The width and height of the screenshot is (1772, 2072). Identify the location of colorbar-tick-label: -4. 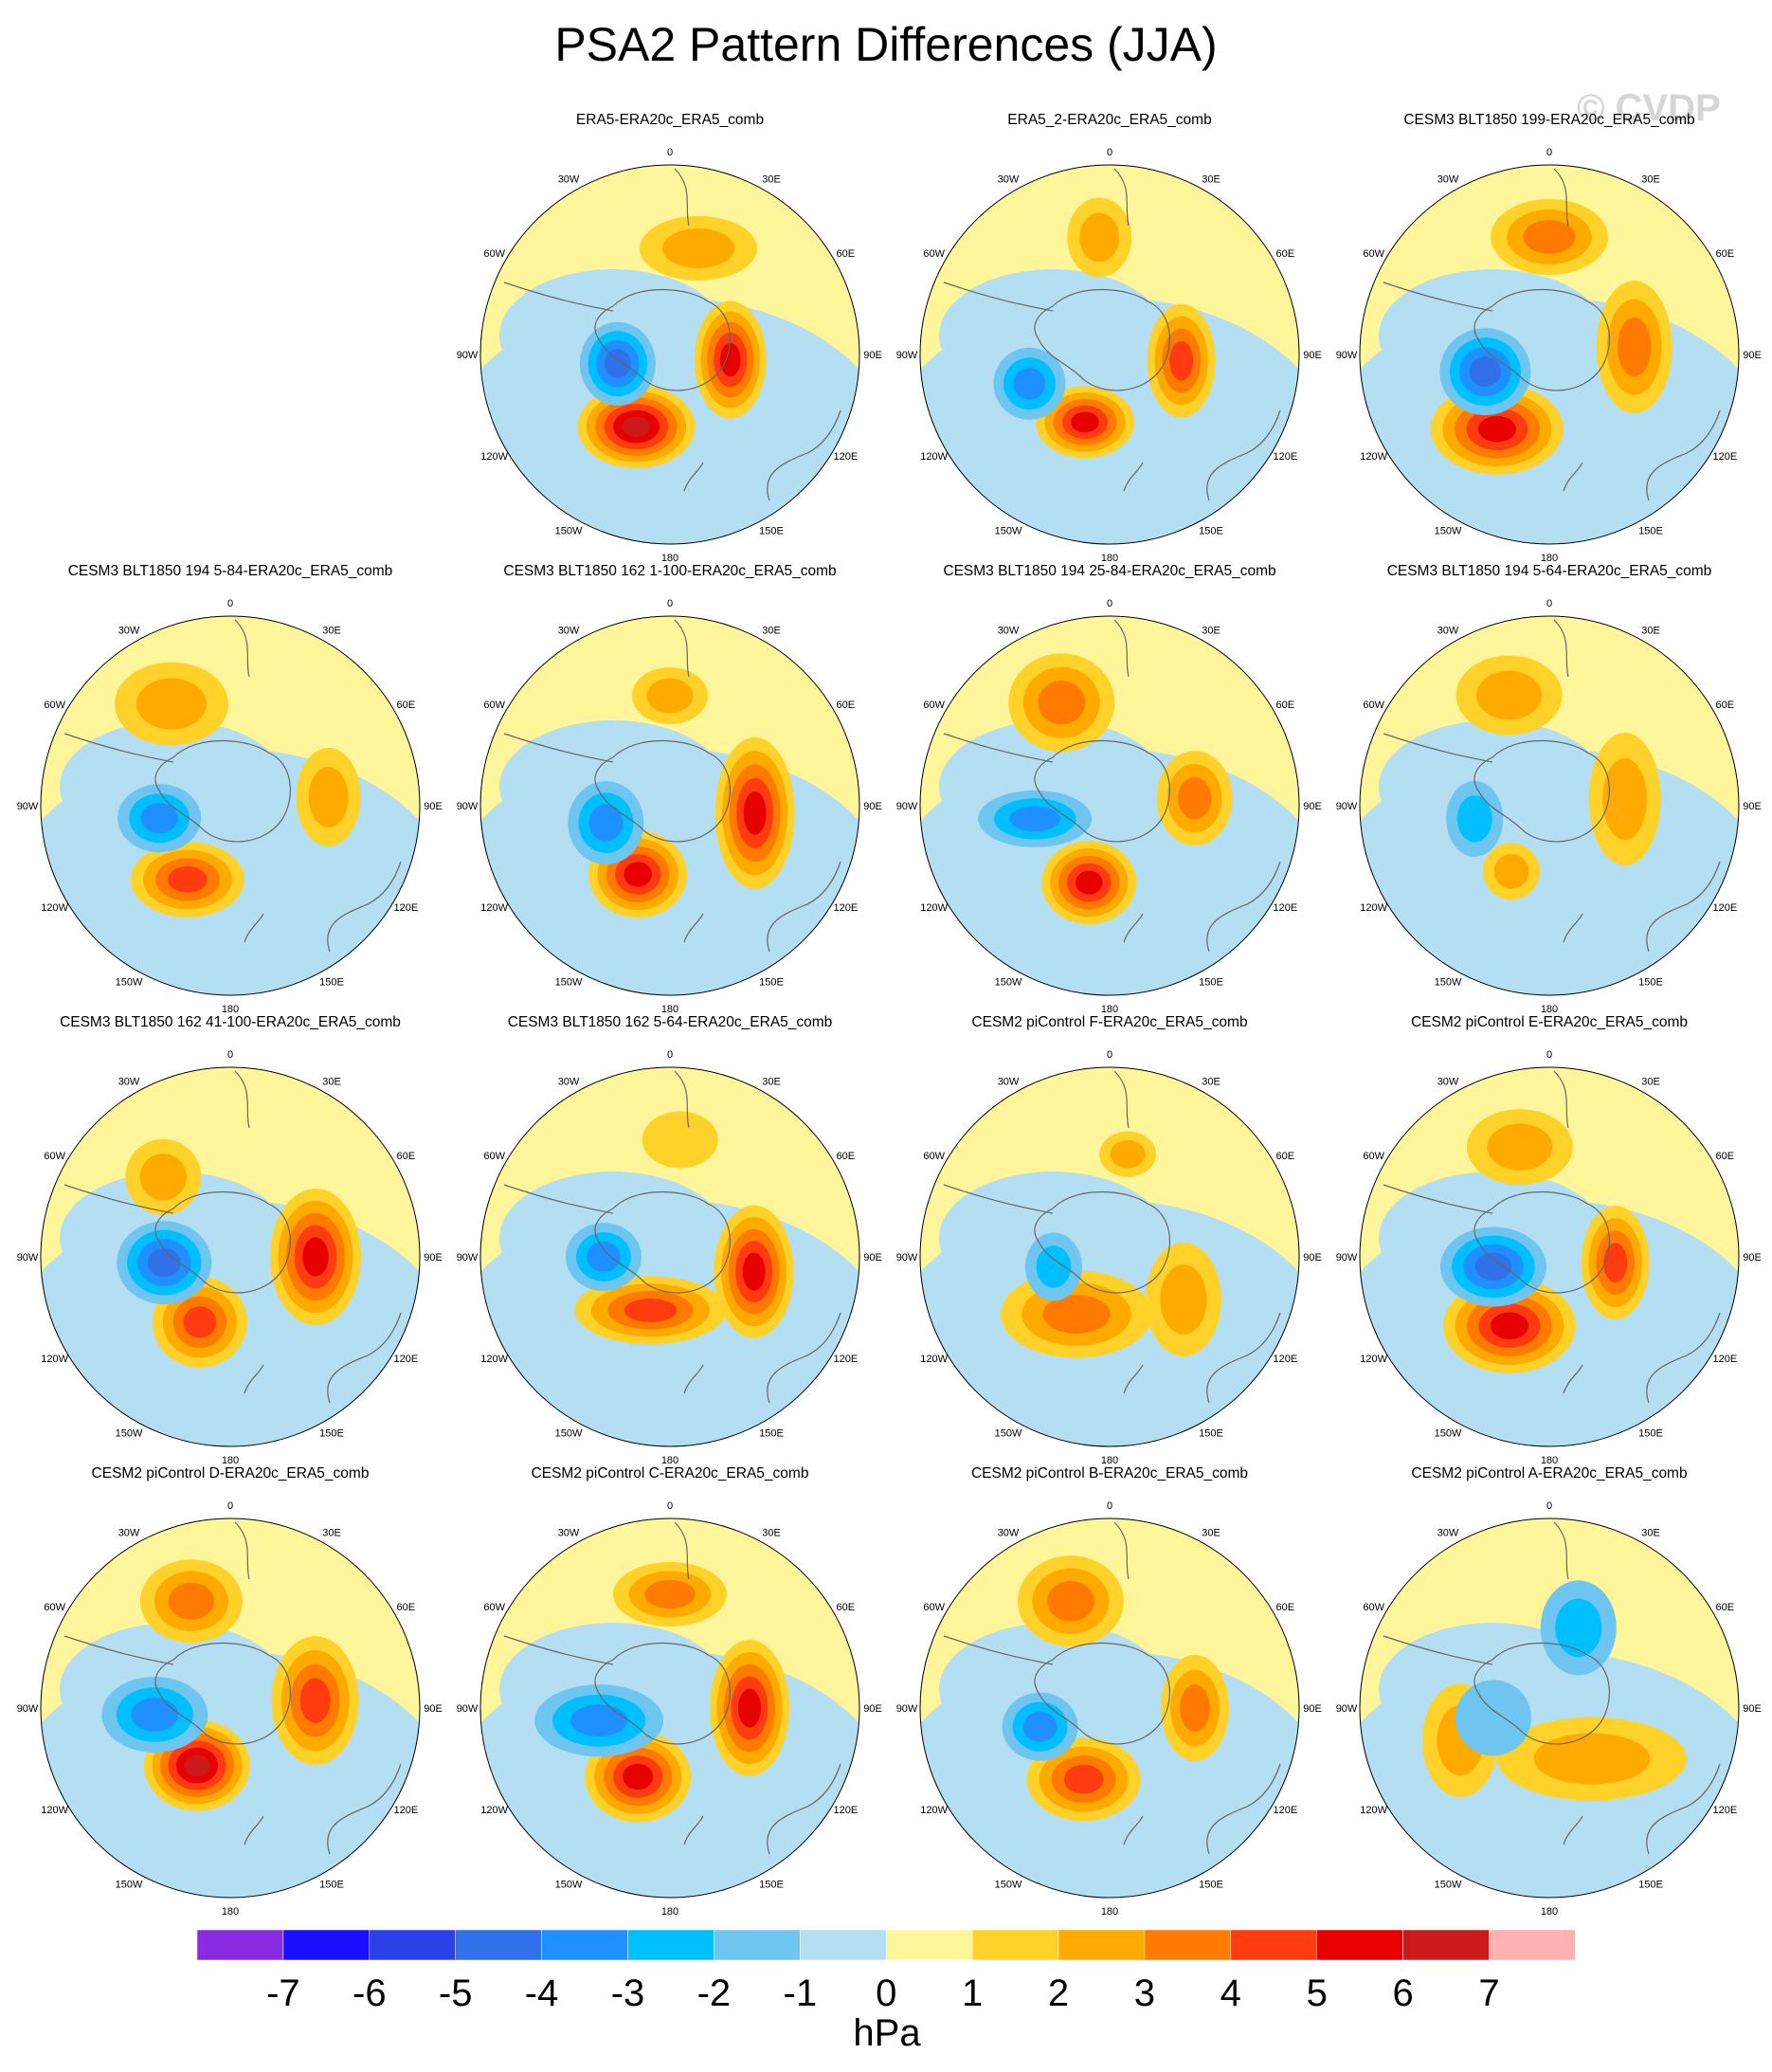
(542, 1993).